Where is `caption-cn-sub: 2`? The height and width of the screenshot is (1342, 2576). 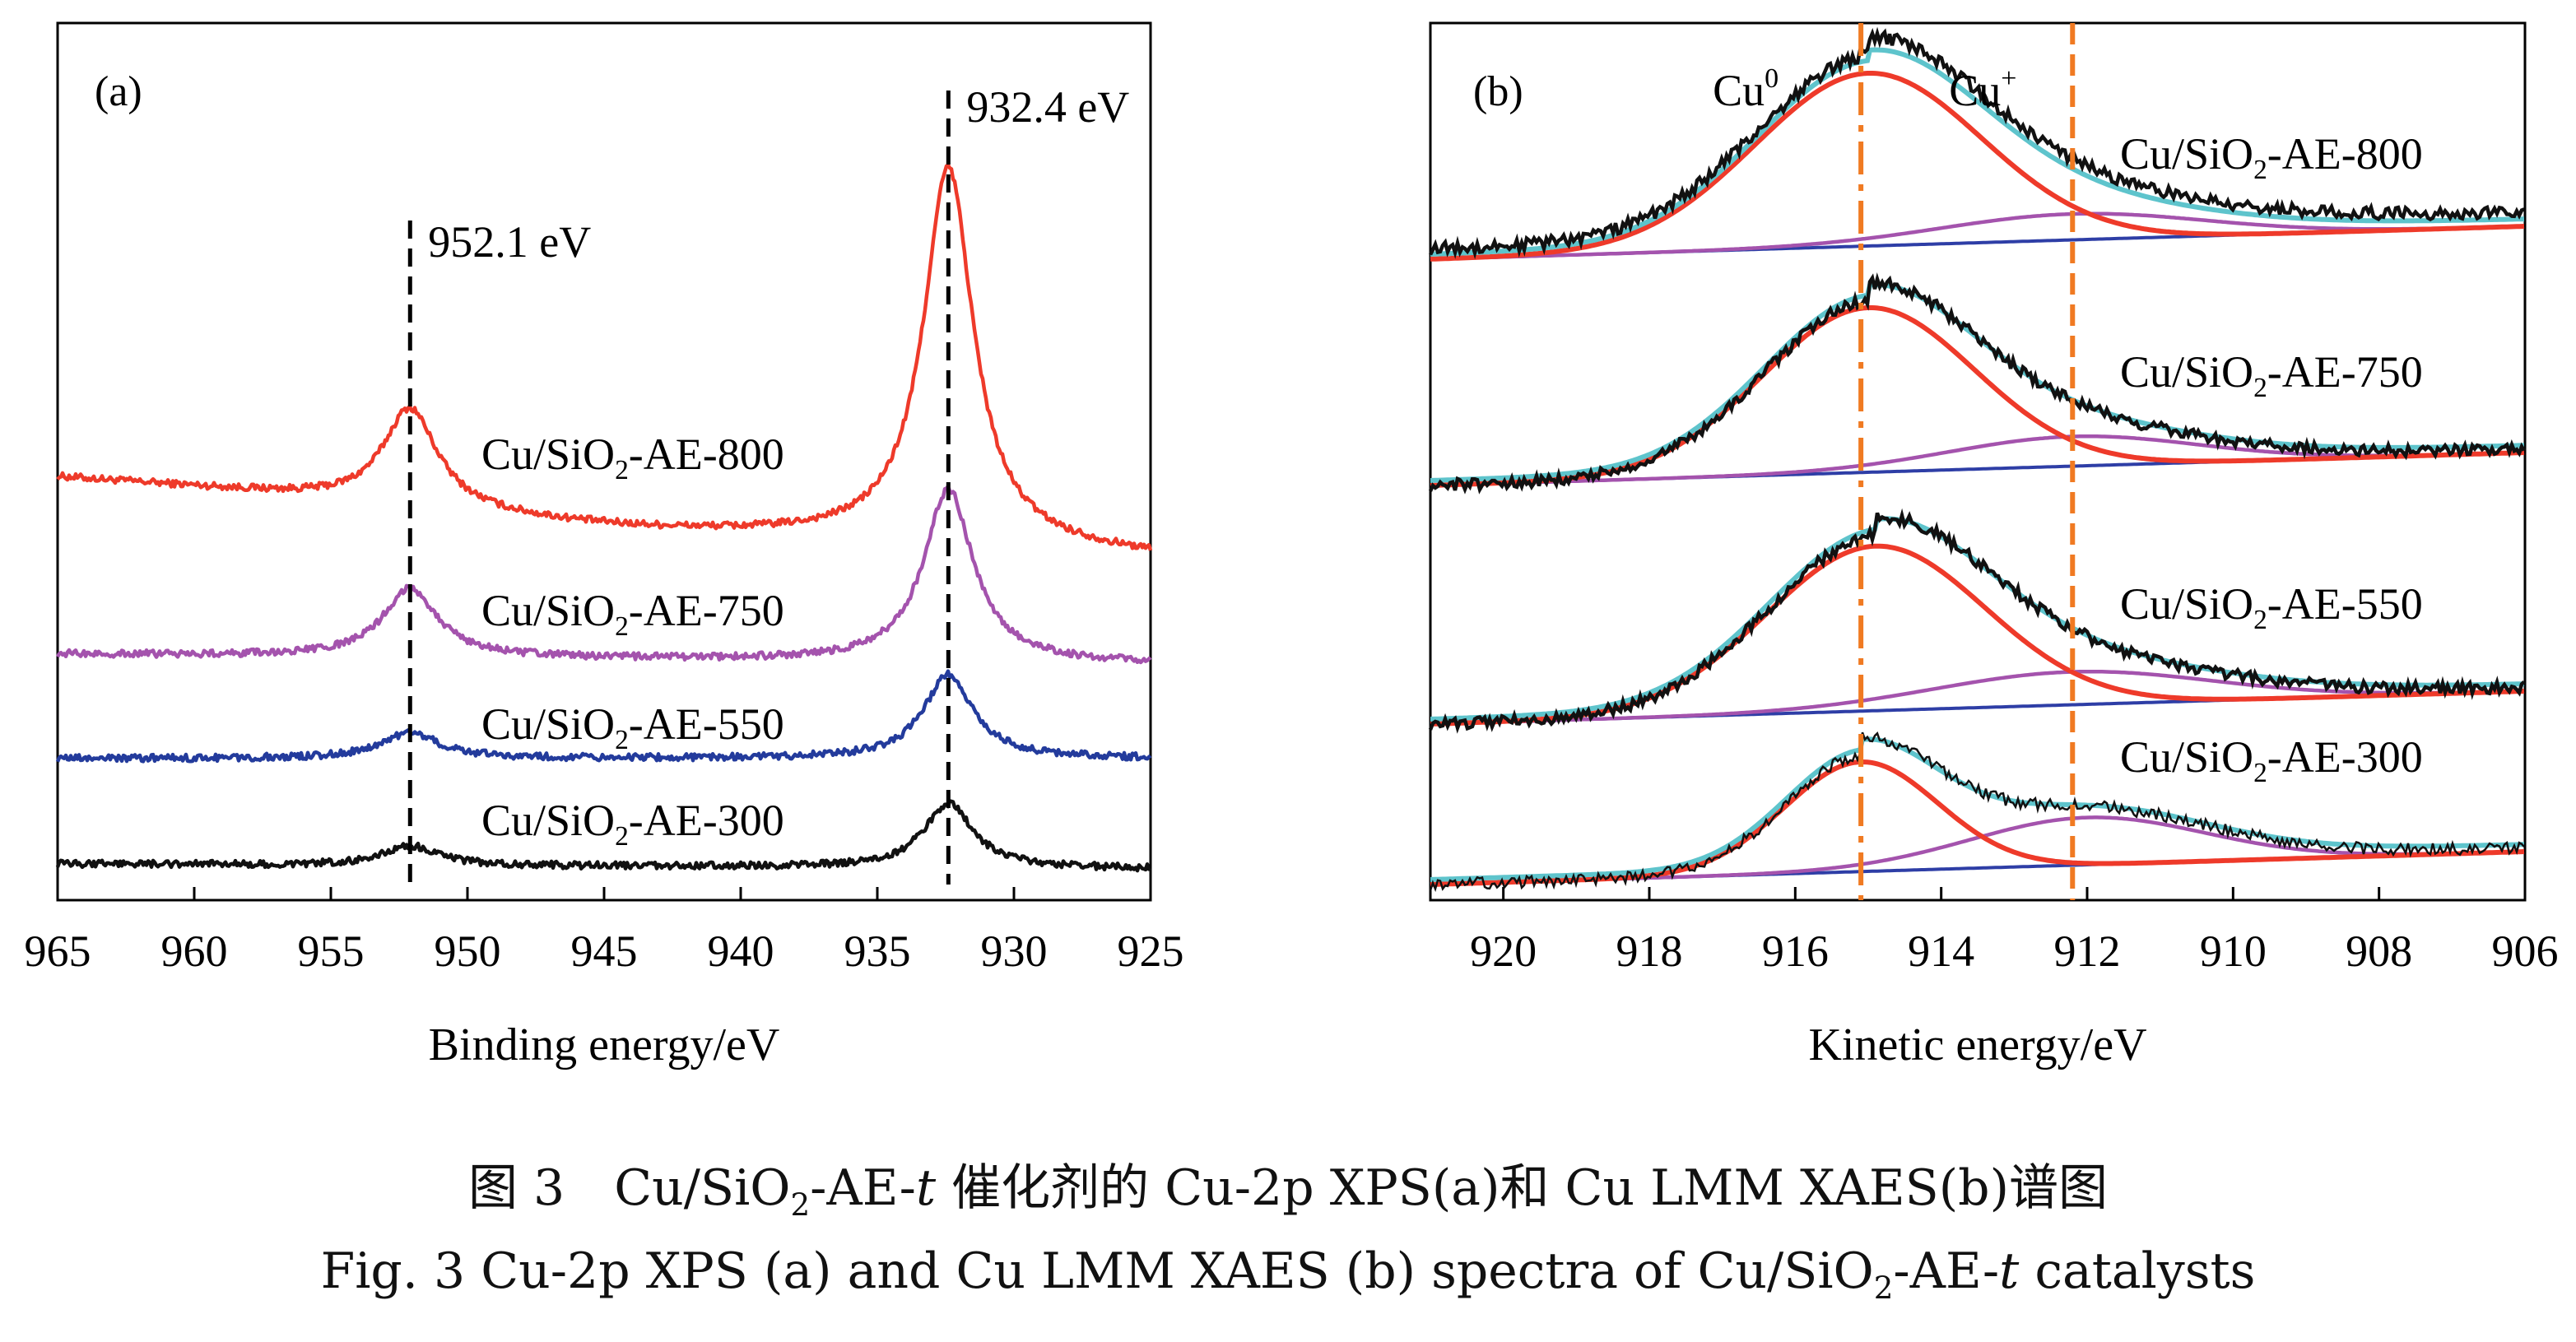 caption-cn-sub: 2 is located at coordinates (800, 1204).